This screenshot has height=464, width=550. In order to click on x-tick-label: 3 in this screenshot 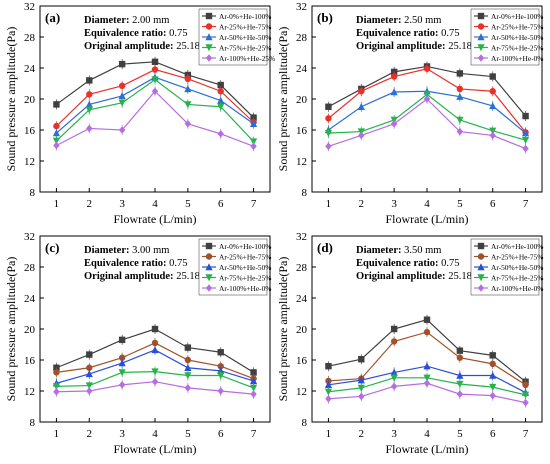, I will do `click(394, 204)`.